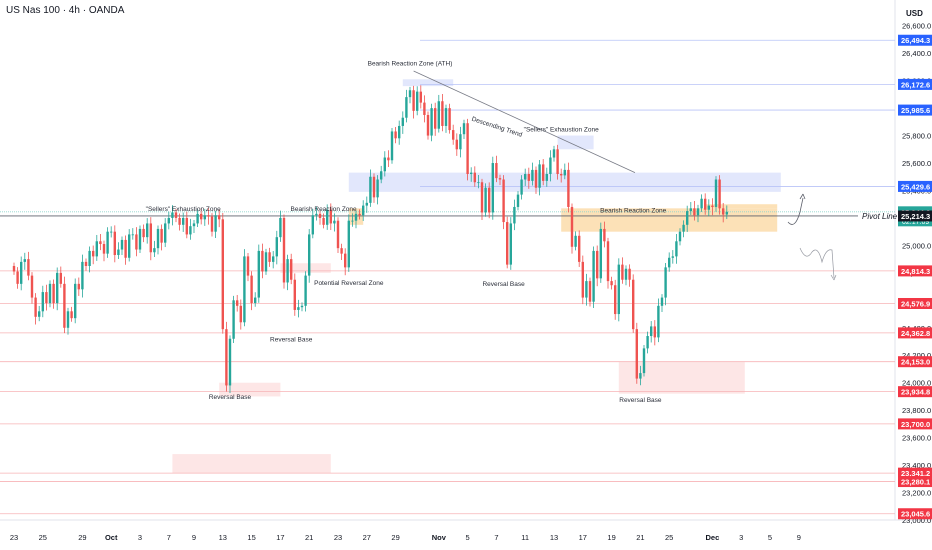  What do you see at coordinates (915, 110) in the screenshot?
I see `price-level-tag: 25,985.6` at bounding box center [915, 110].